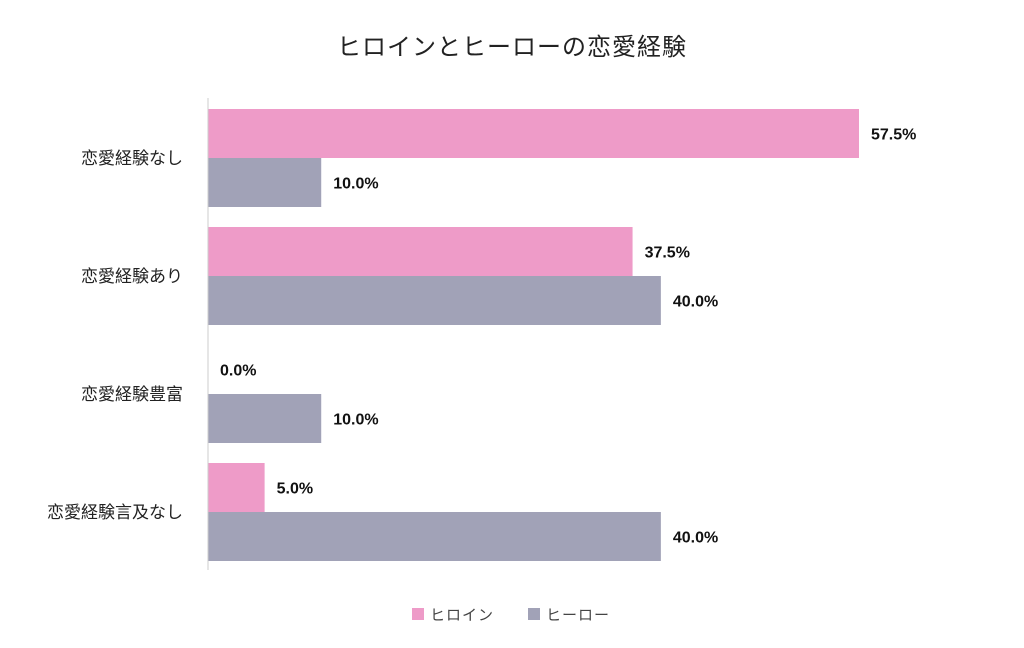 Image resolution: width=1024 pixels, height=648 pixels. I want to click on category-label: 恋愛経験なし, so click(132, 158).